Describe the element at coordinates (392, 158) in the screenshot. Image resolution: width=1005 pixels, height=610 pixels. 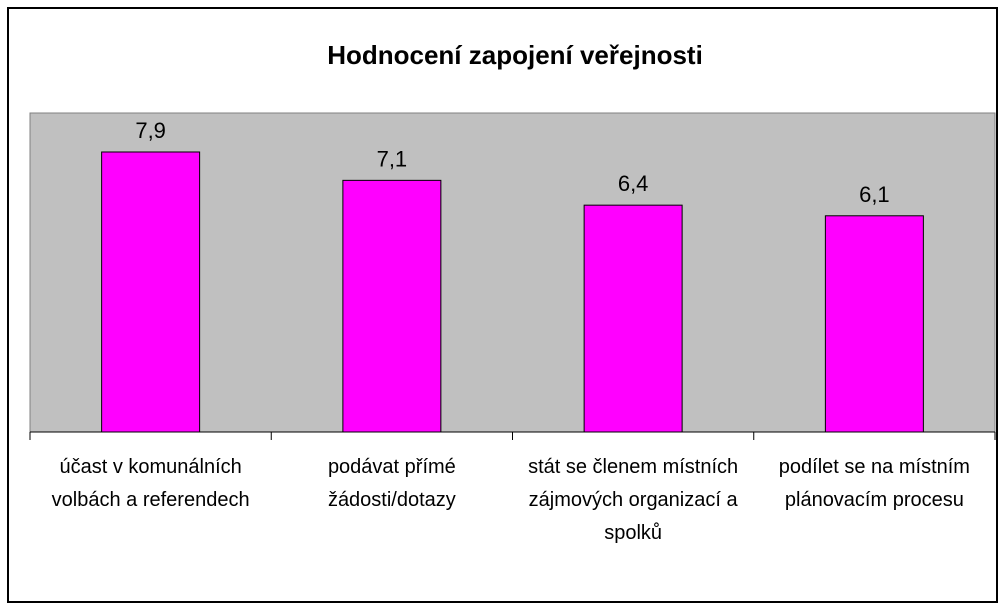
I see `data-label: 7,1` at that location.